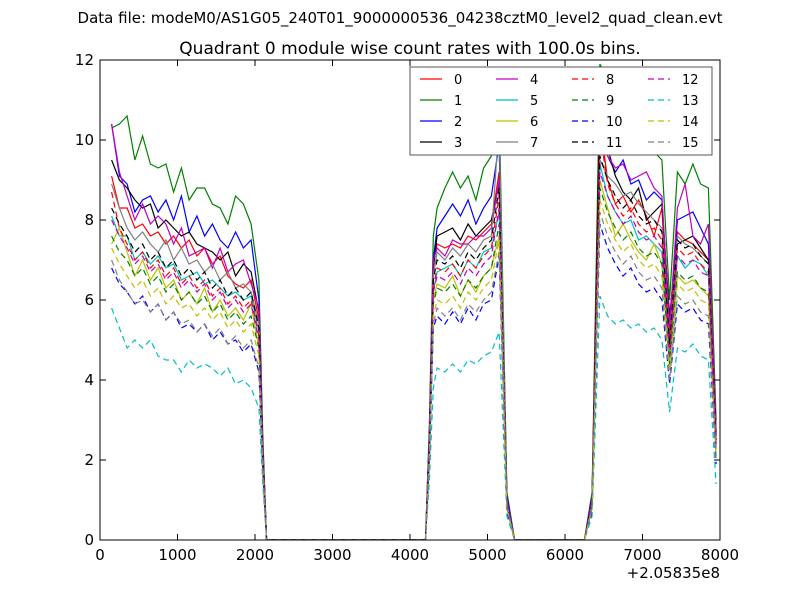  What do you see at coordinates (642, 555) in the screenshot?
I see `x-tick-label: 7000` at bounding box center [642, 555].